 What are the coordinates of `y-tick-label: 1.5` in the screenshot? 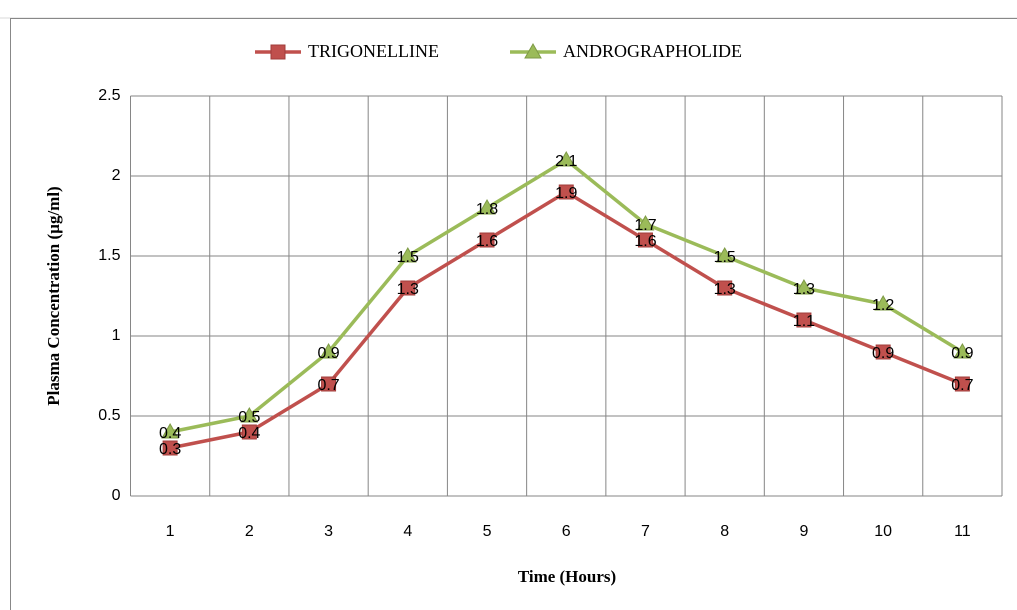 It's located at (109, 255).